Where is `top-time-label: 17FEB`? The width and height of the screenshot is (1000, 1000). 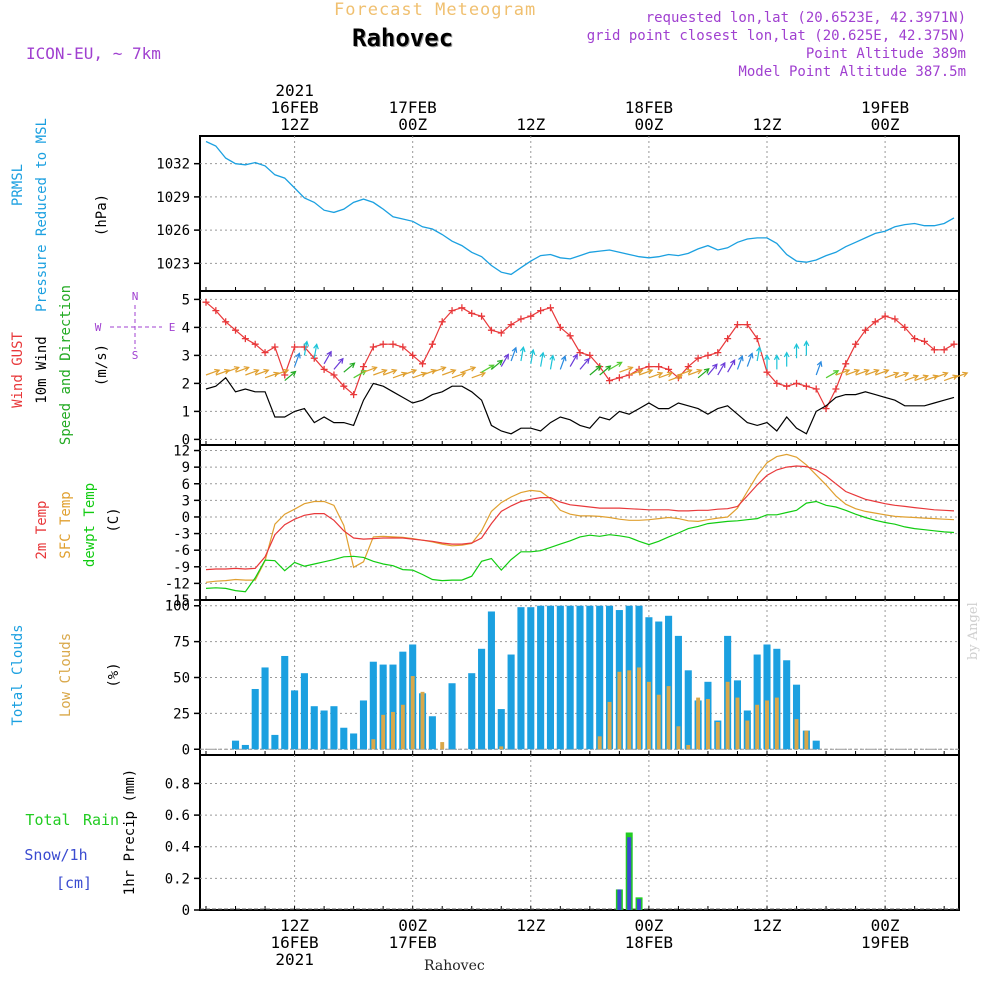 top-time-label: 17FEB is located at coordinates (413, 107).